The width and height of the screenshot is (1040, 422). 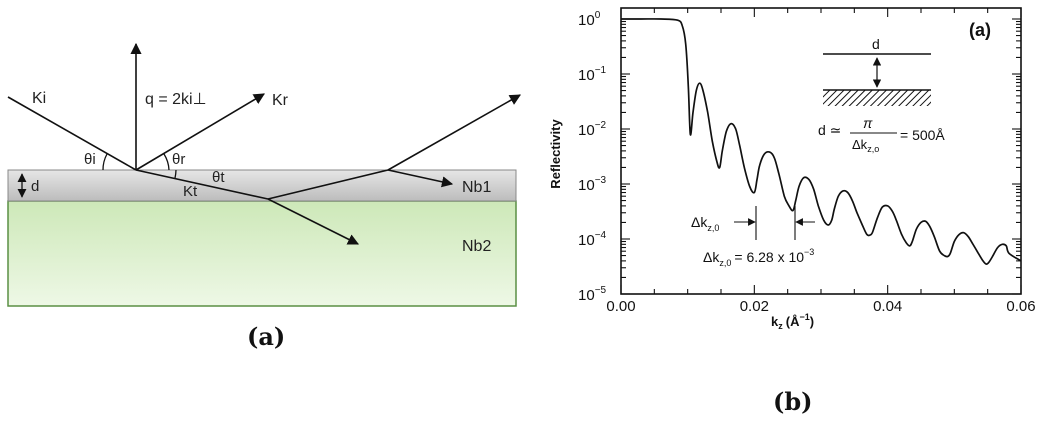 I want to click on y-tick-label: 10⁻¹, so click(x=592, y=74).